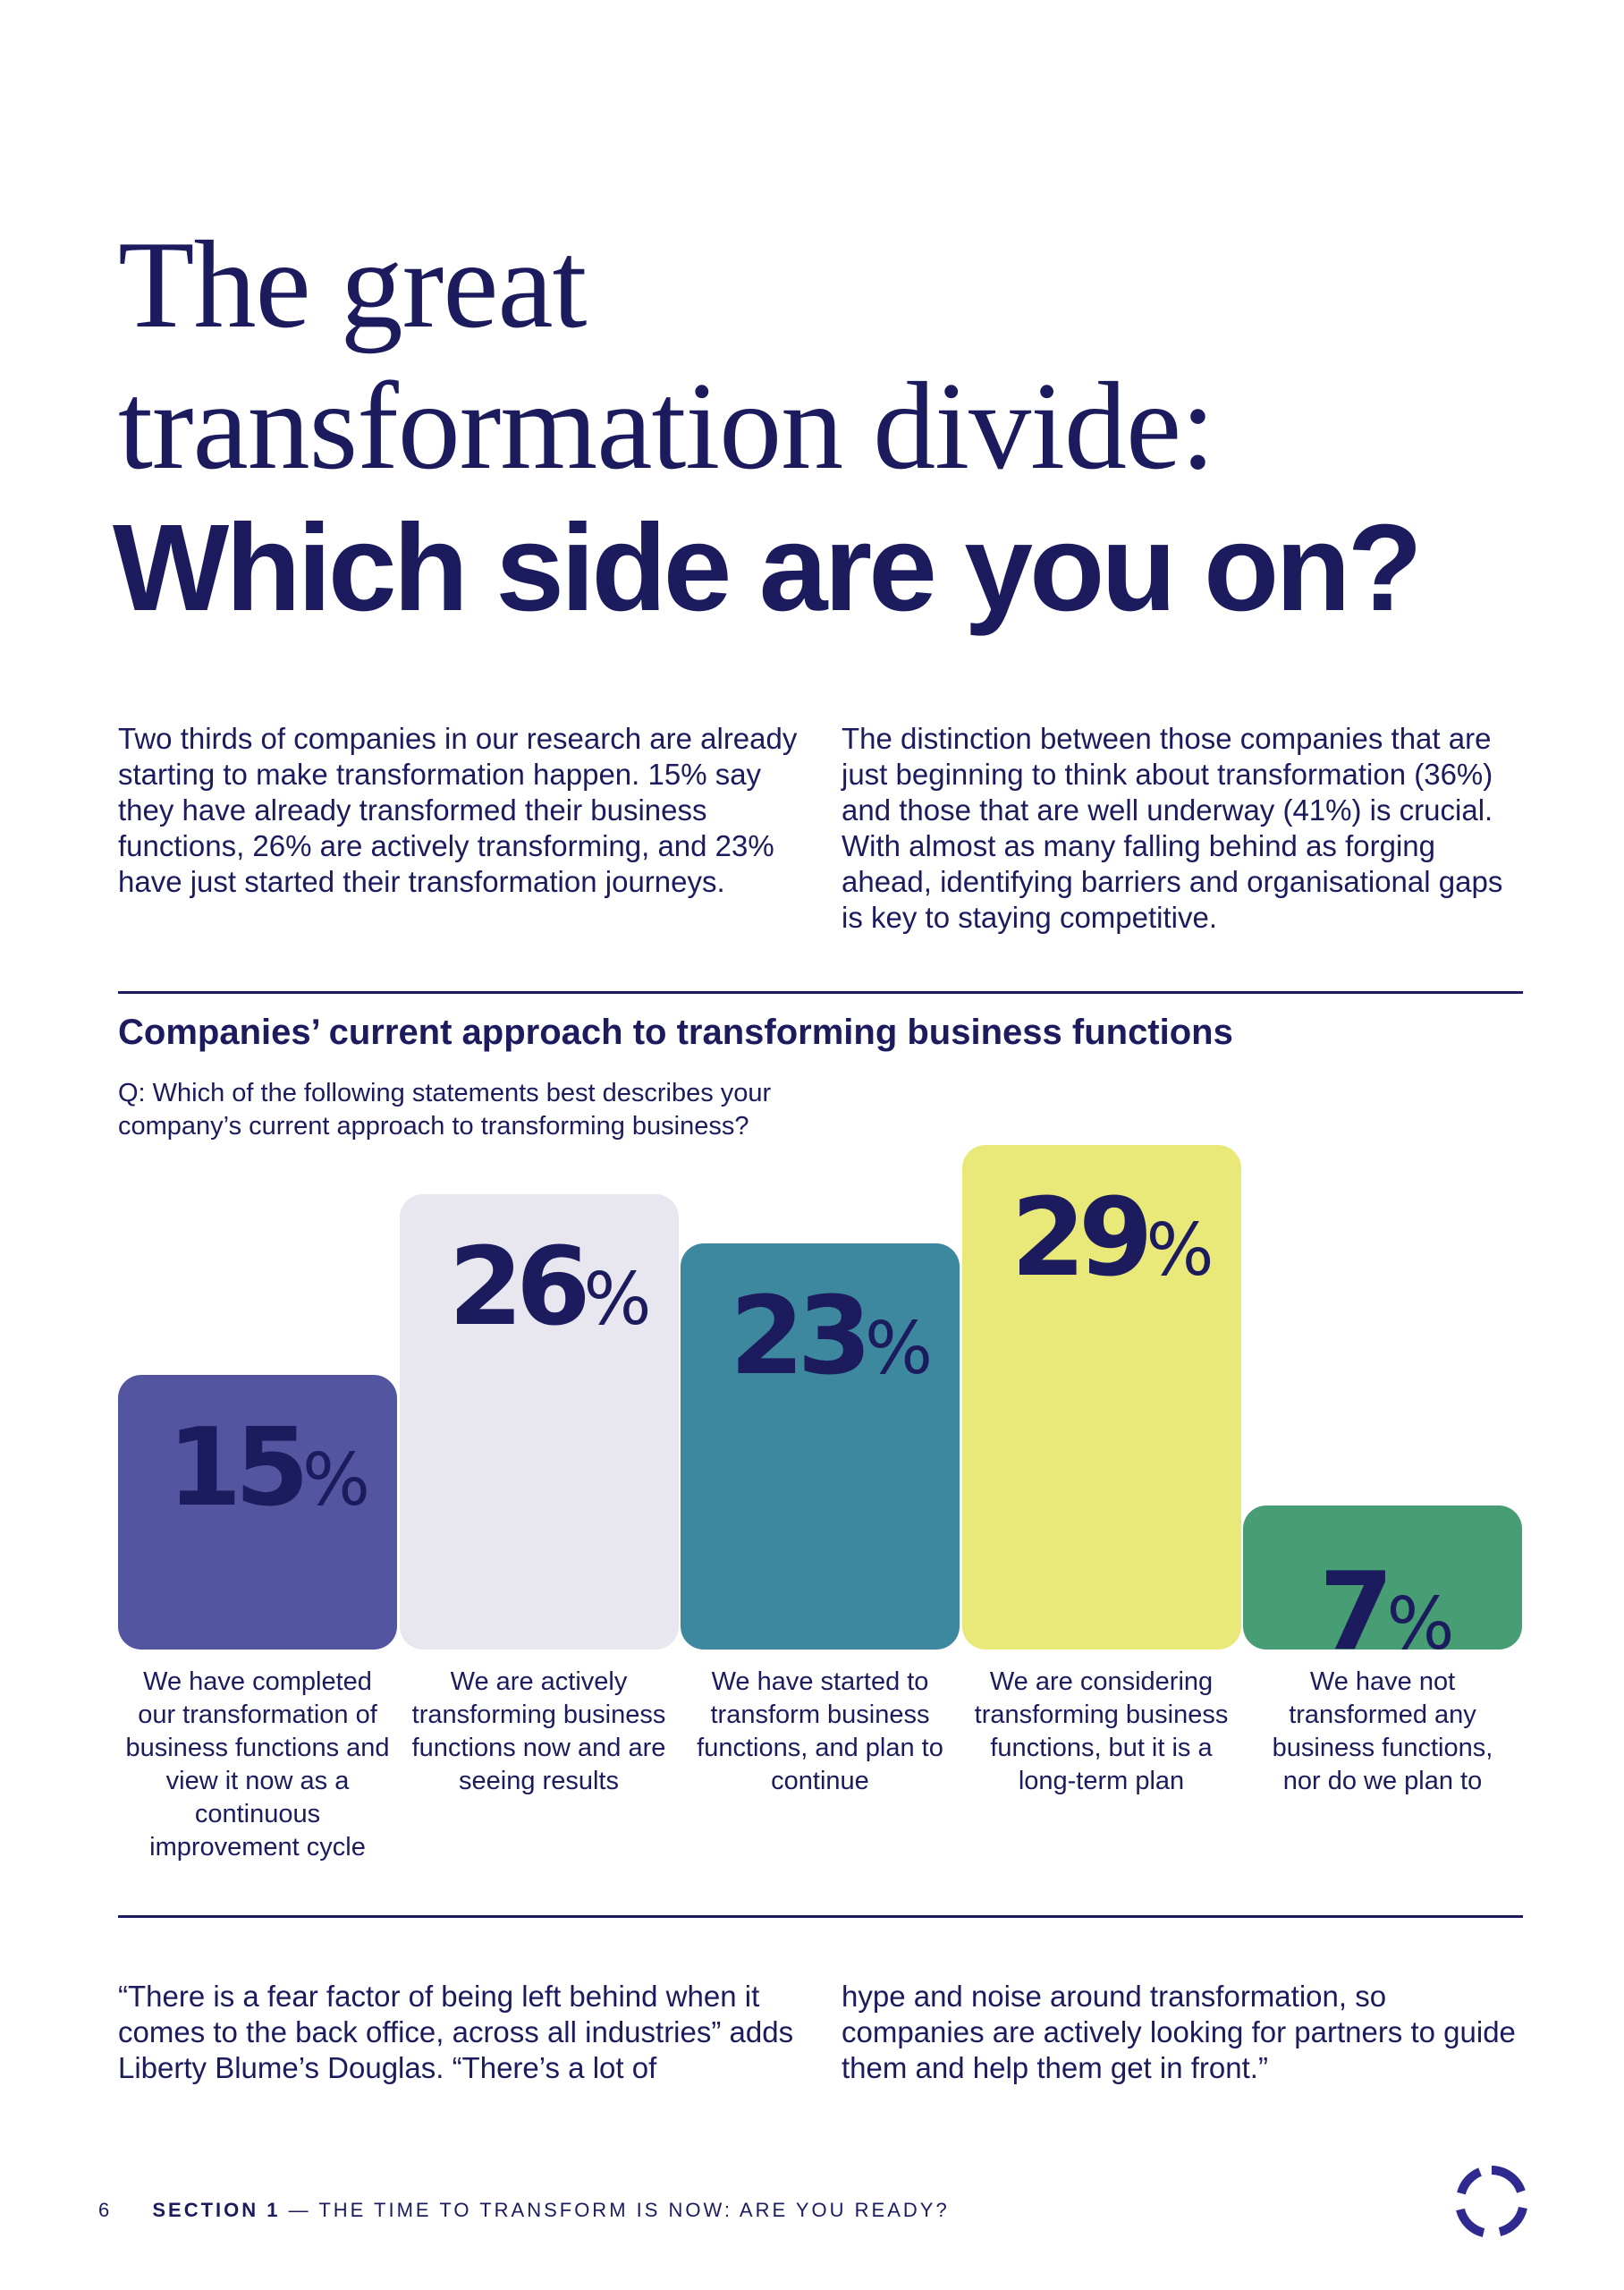 The width and height of the screenshot is (1624, 2290). I want to click on bar-value-label: 29%, so click(1112, 1239).